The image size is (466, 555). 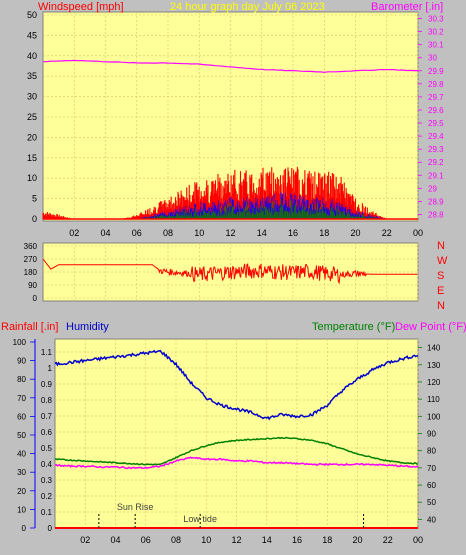 I want to click on humidity-tick-label: 70, so click(x=21, y=398).